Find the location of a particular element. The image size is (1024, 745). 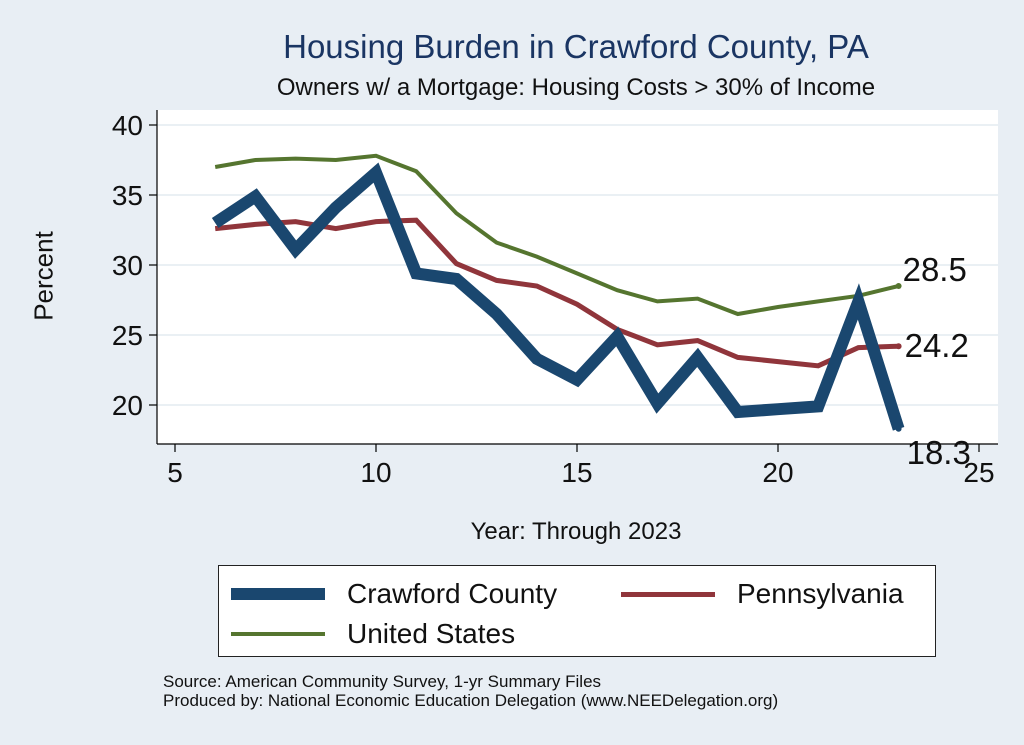

legend-label-crawford: Crawford County is located at coordinates (452, 593).